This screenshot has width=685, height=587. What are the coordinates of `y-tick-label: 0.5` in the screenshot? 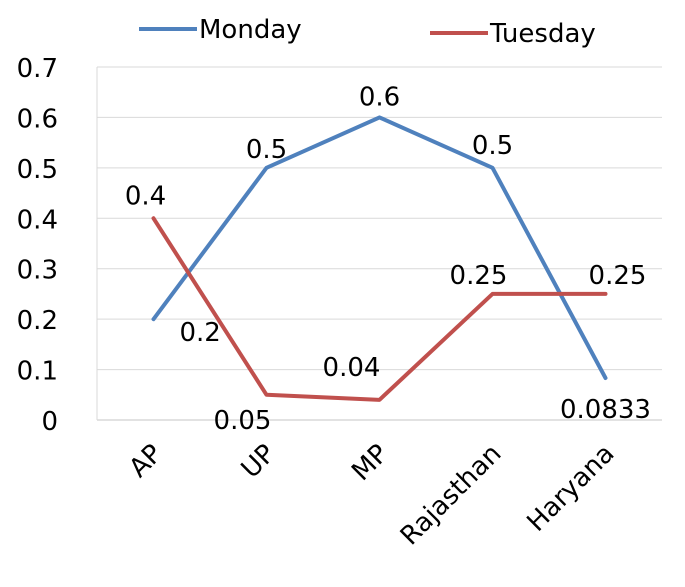 It's located at (37, 170).